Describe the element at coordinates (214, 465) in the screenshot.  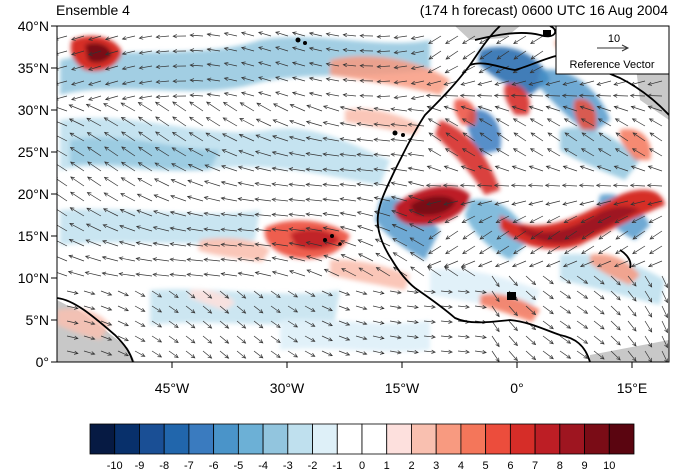
I see `colorbar-label: -6` at that location.